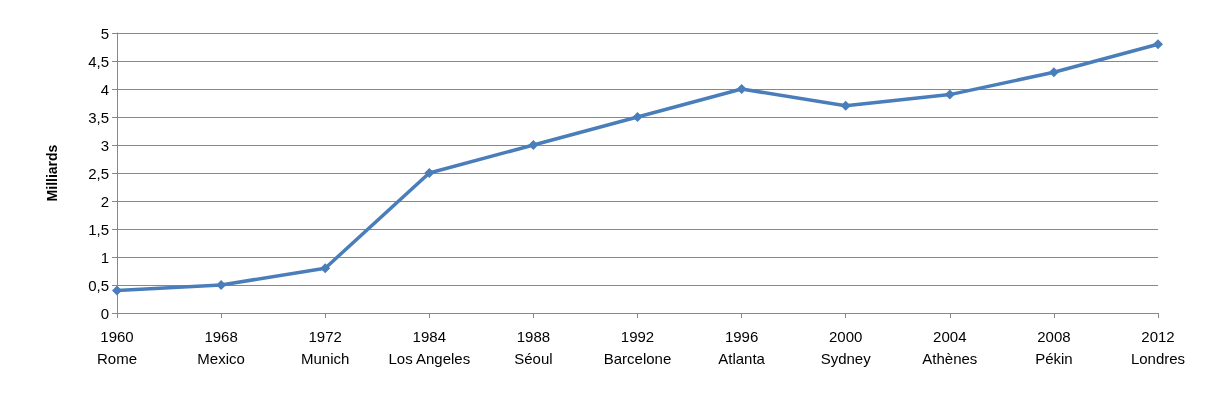 Image resolution: width=1206 pixels, height=401 pixels. I want to click on y-axis-title: Milliards, so click(52, 173).